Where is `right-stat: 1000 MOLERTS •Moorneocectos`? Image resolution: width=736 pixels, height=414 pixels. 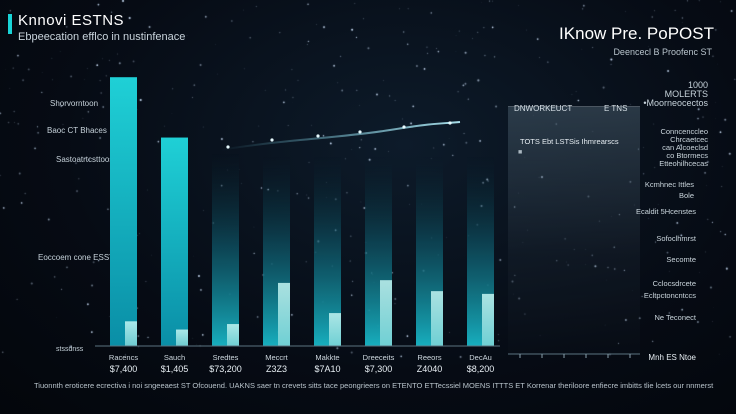 right-stat: 1000 MOLERTS •Moorneocectos is located at coordinates (675, 94).